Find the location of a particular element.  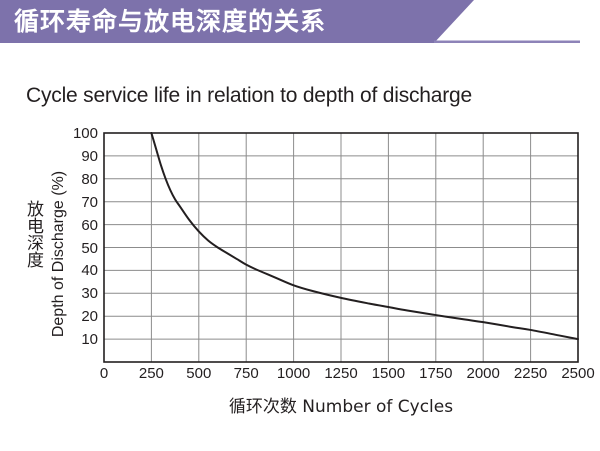

x-tick-label: 0 is located at coordinates (104, 373).